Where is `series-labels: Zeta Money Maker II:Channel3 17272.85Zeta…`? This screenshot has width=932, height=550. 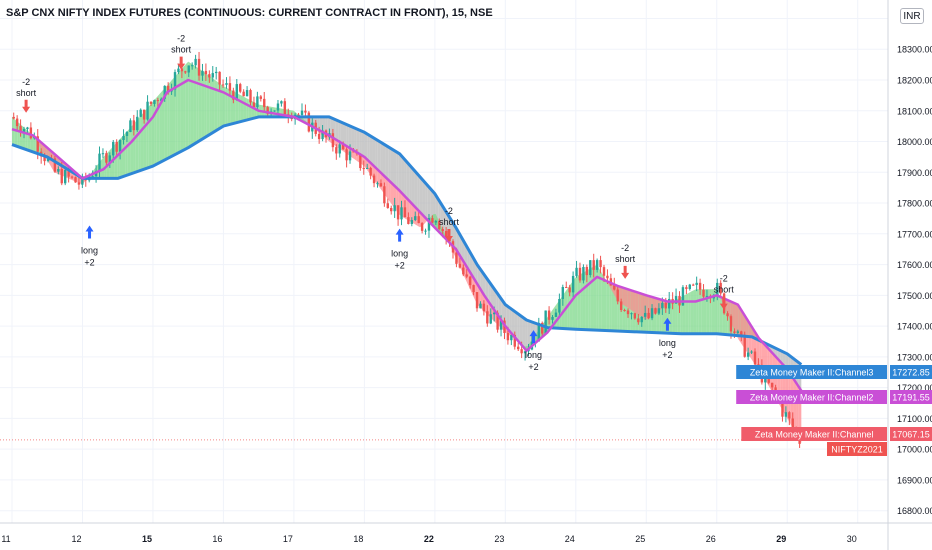
series-labels: Zeta Money Maker II:Channel3 17272.85Zeta… is located at coordinates (834, 410).